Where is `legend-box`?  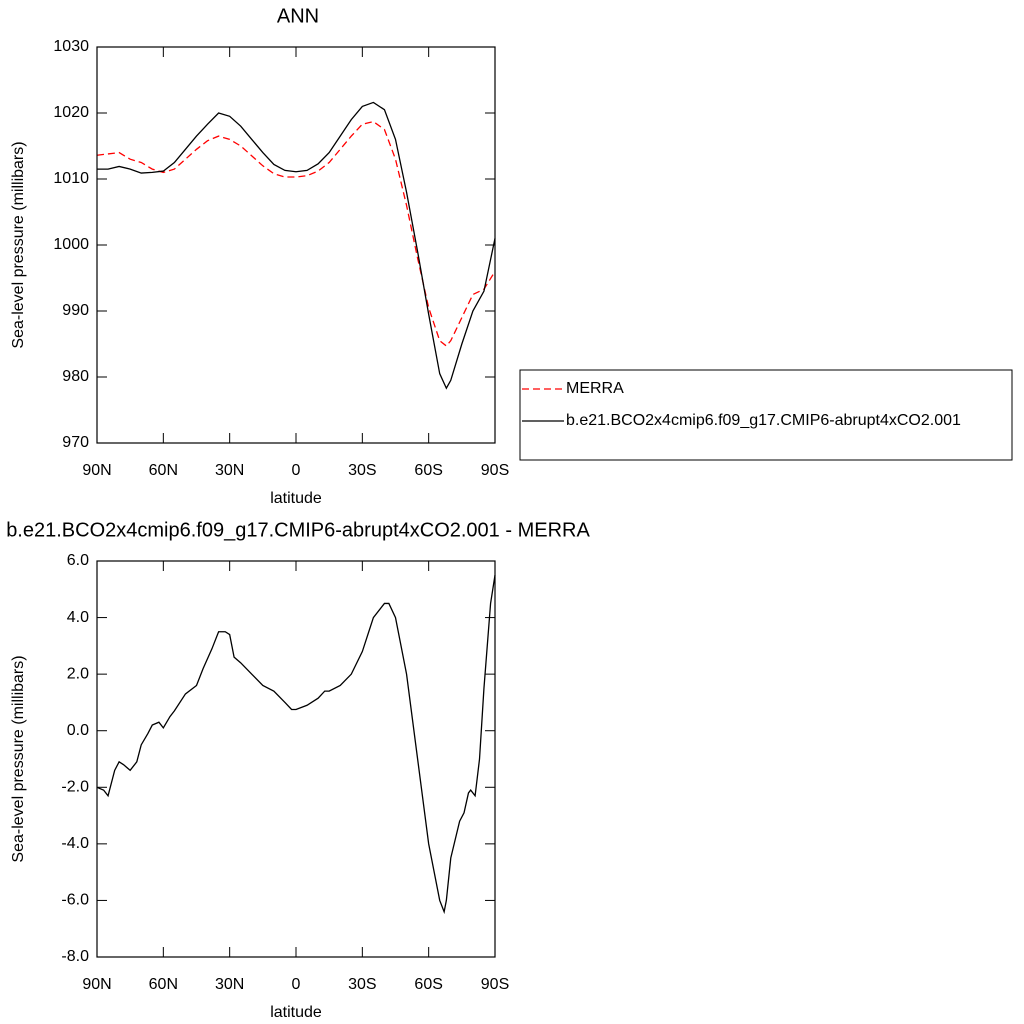
legend-box is located at coordinates (766, 415).